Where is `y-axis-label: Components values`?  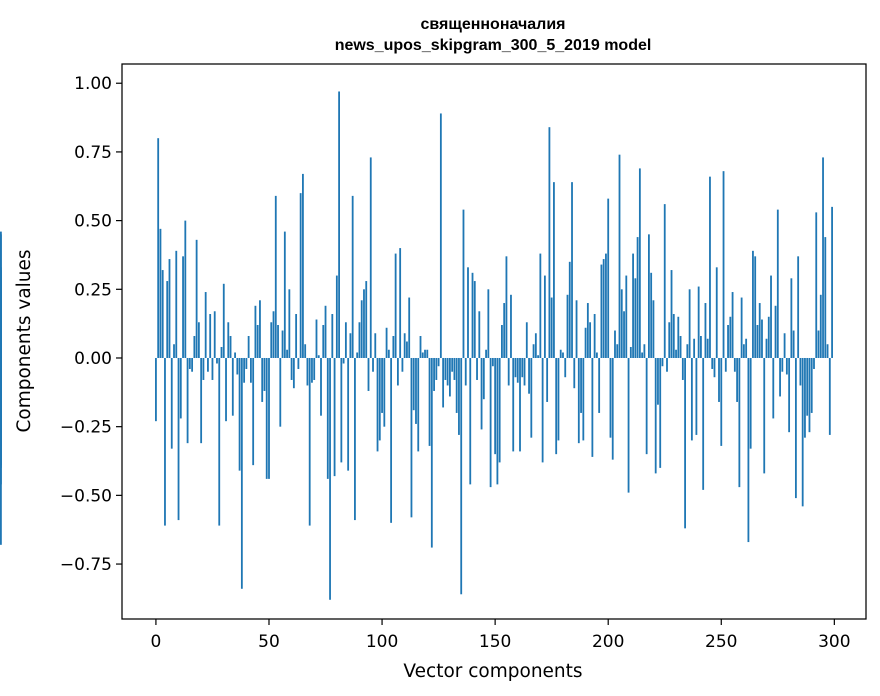
y-axis-label: Components values is located at coordinates (24, 340).